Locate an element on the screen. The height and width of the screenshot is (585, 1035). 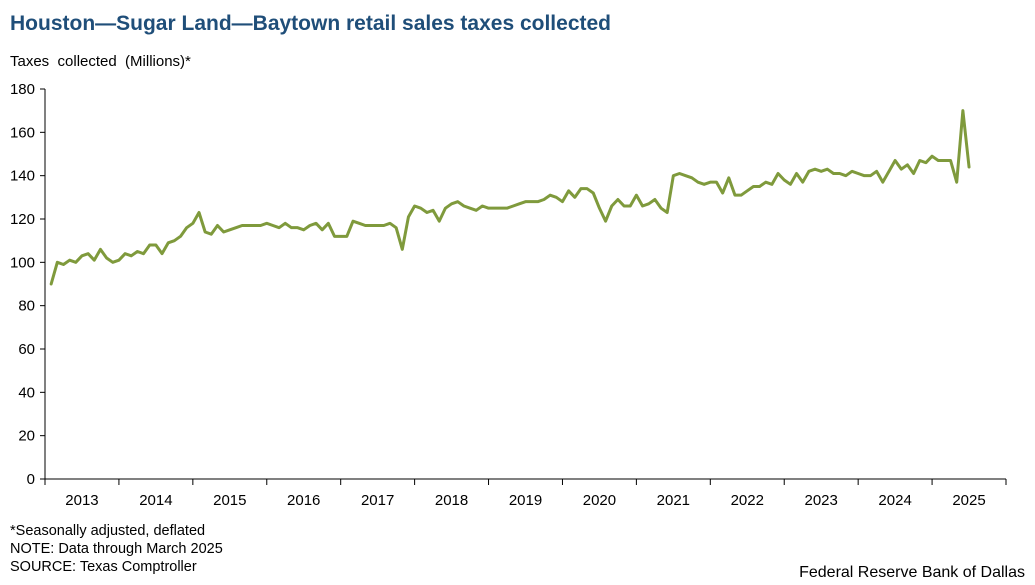
y-tick-label: 60 is located at coordinates (26, 349).